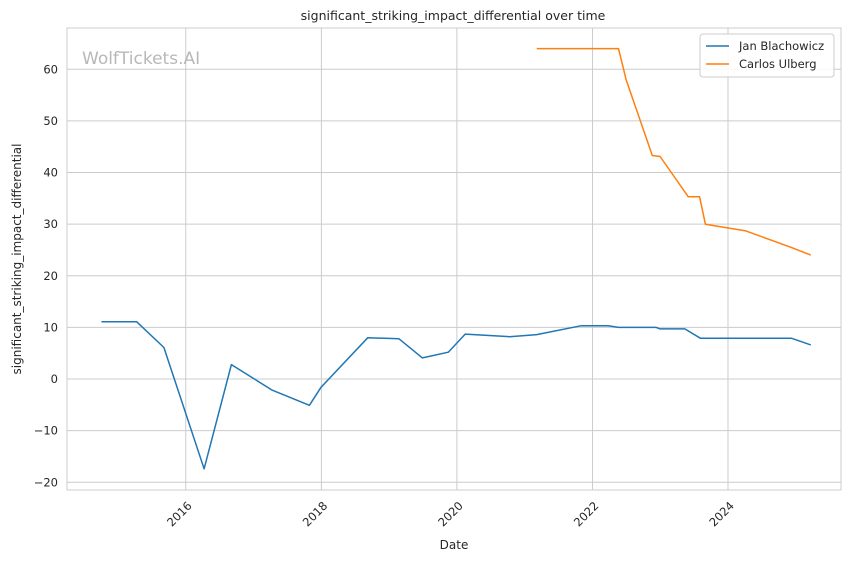 The image size is (850, 561). I want to click on y-tick-label: −20, so click(46, 482).